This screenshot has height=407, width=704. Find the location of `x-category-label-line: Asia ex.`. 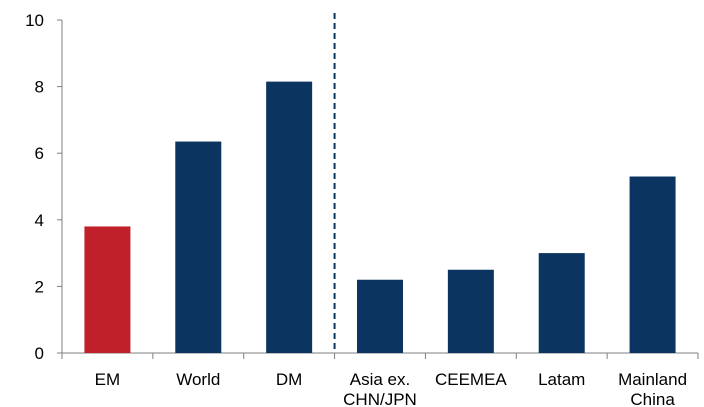

x-category-label-line: Asia ex. is located at coordinates (380, 379).